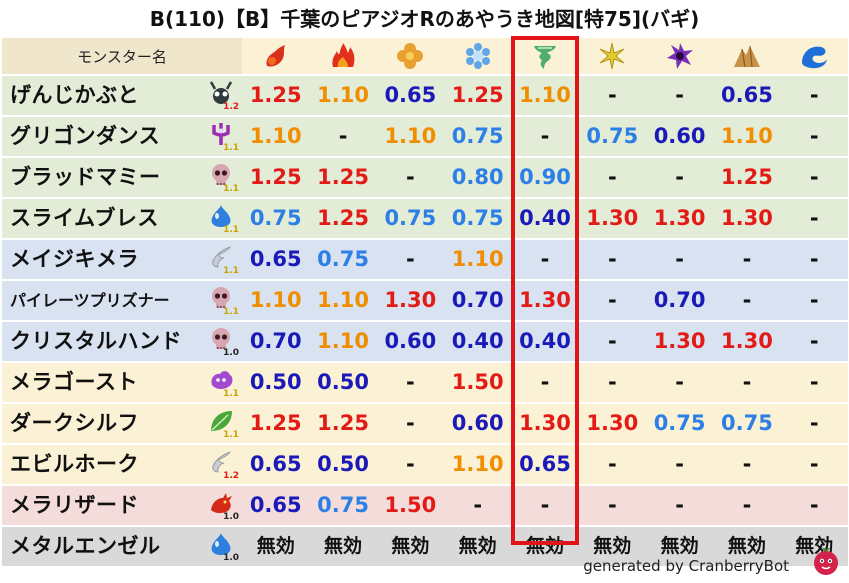 This screenshot has height=583, width=849. What do you see at coordinates (74, 95) in the screenshot?
I see `monster-name: げんじかぶと` at bounding box center [74, 95].